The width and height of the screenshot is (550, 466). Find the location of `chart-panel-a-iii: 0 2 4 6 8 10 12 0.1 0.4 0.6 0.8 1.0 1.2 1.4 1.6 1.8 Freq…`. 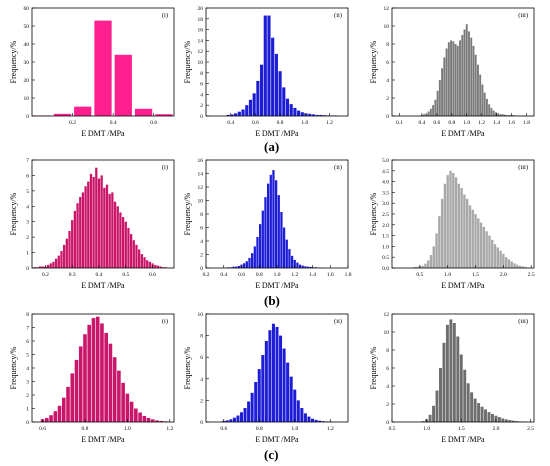

chart-panel-a-iii: 0 2 4 6 8 10 12 0.1 0.4 0.6 0.8 1.0 1.2 1.4 1.6 1.8 Freq… is located at coordinates (452, 72).